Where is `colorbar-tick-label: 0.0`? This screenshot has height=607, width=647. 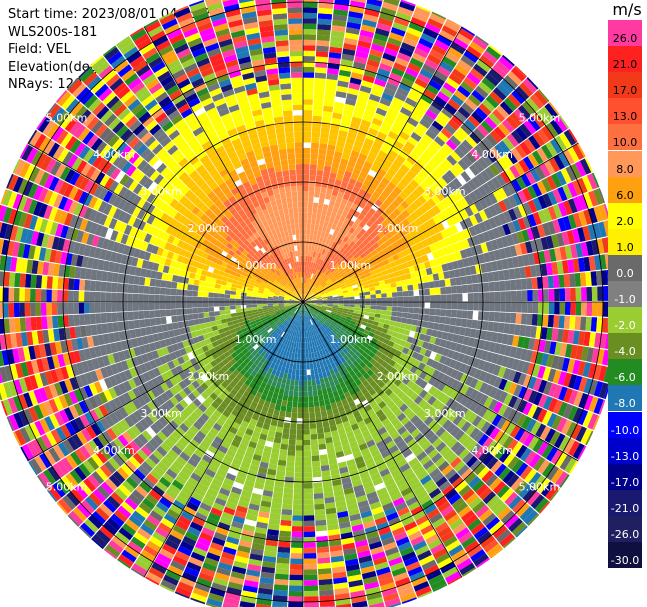
colorbar-tick-label: 0.0 is located at coordinates (625, 273).